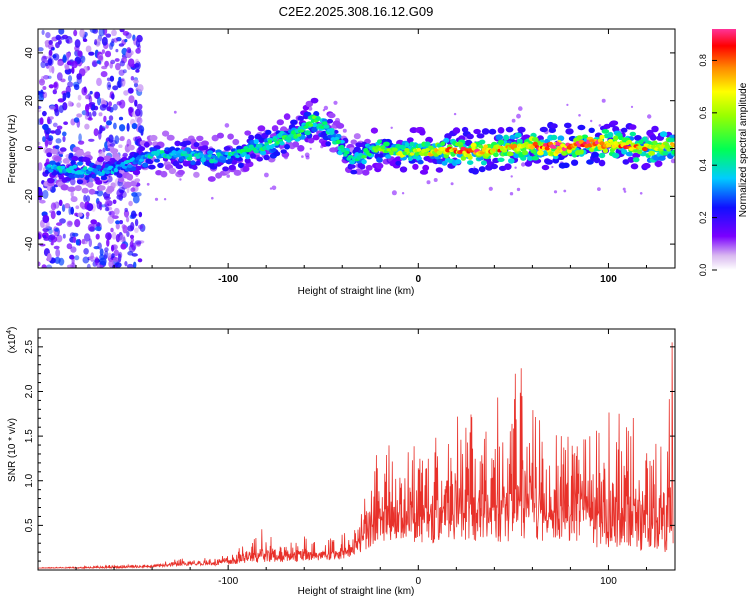 The image size is (750, 600). What do you see at coordinates (743, 149) in the screenshot?
I see `colorbar-label: Normalized spectral amplitude` at bounding box center [743, 149].